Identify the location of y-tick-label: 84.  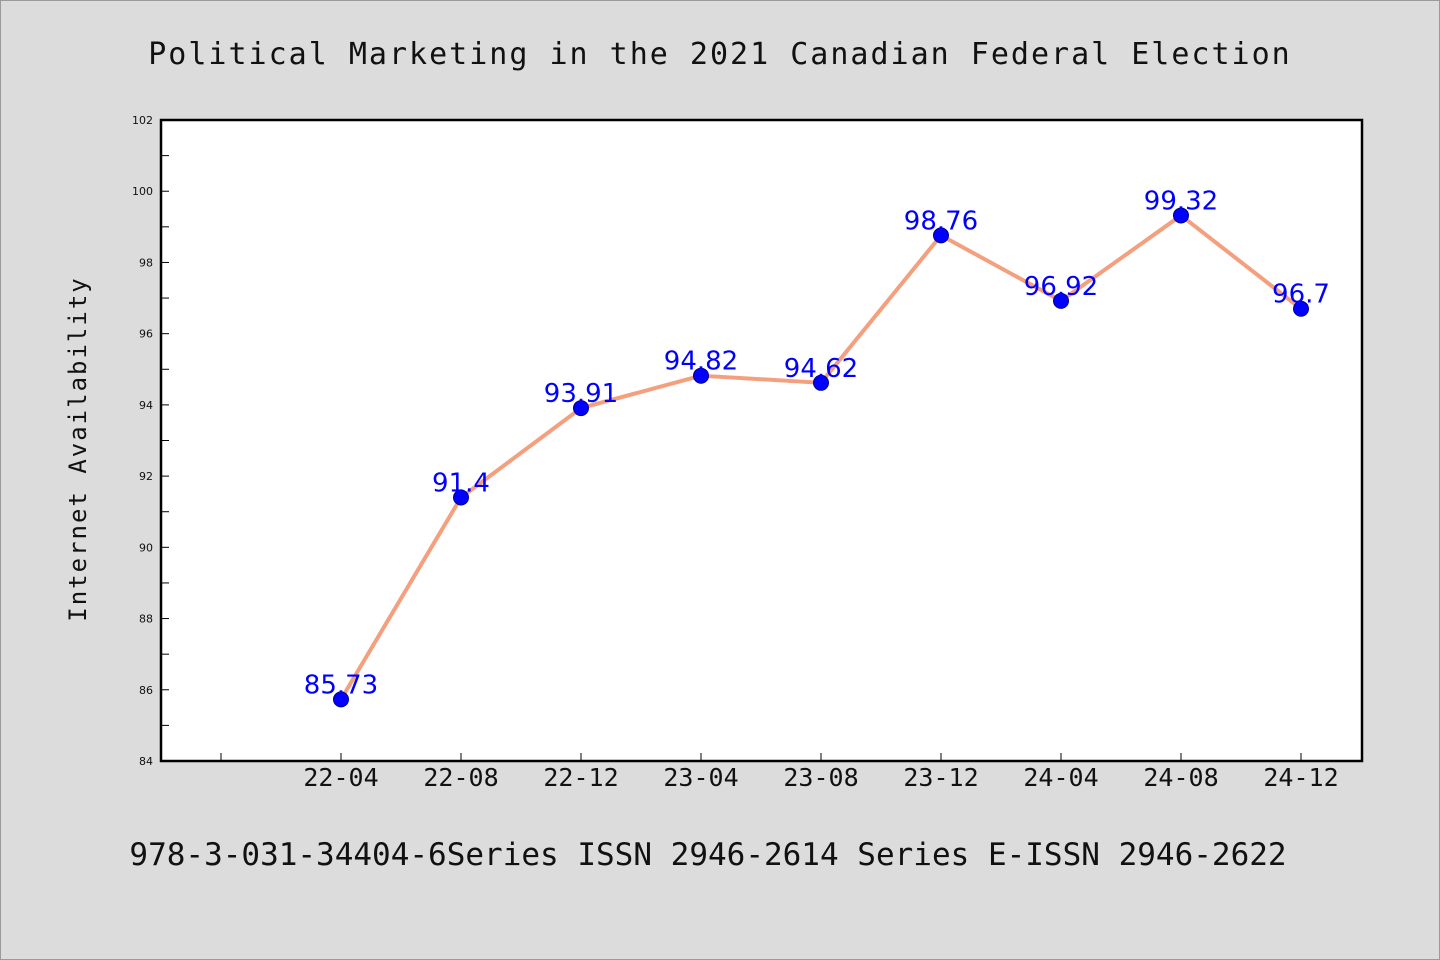
(146, 761).